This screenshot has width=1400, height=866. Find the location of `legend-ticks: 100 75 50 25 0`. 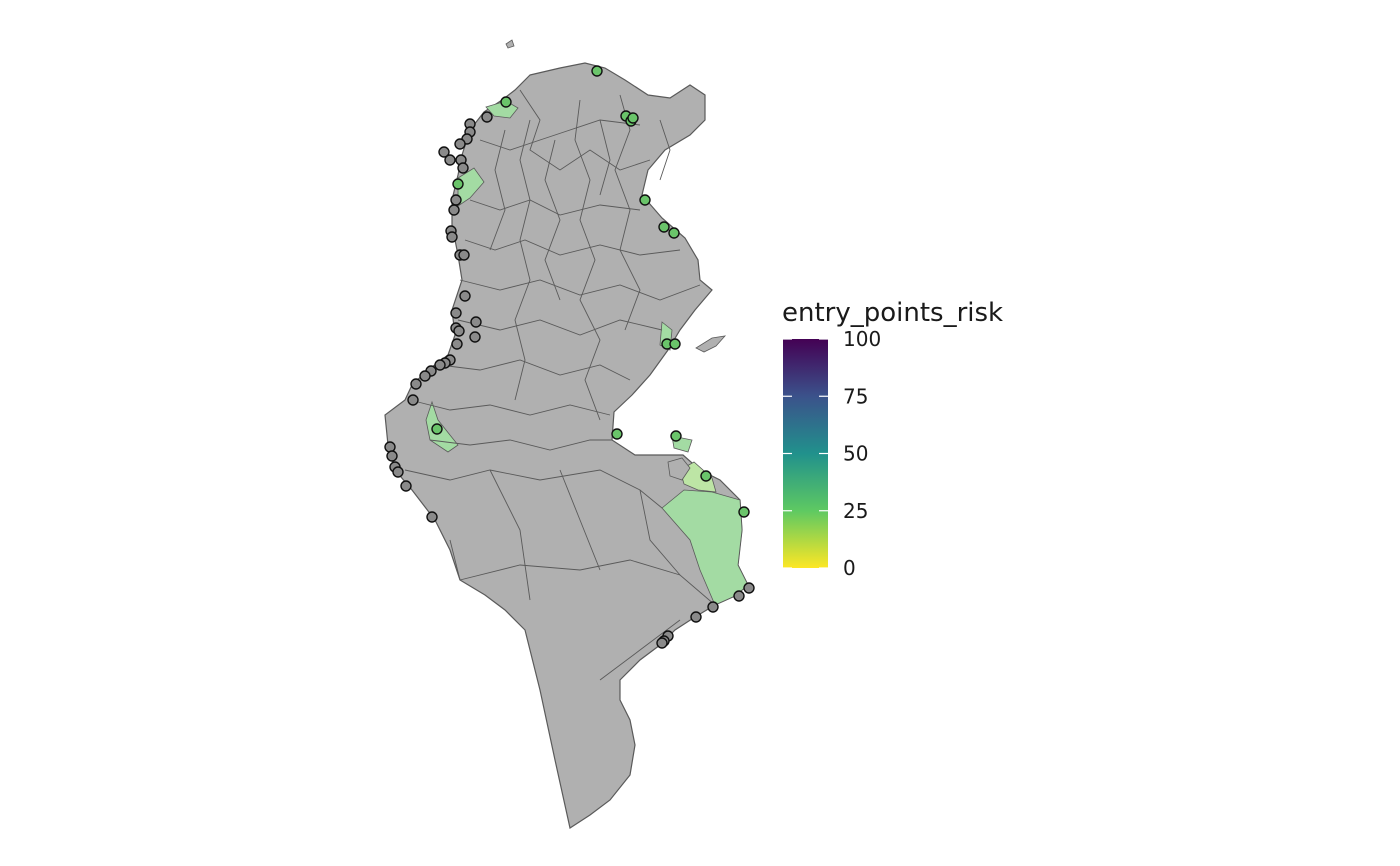

legend-ticks: 100 75 50 25 0 is located at coordinates (832, 453).